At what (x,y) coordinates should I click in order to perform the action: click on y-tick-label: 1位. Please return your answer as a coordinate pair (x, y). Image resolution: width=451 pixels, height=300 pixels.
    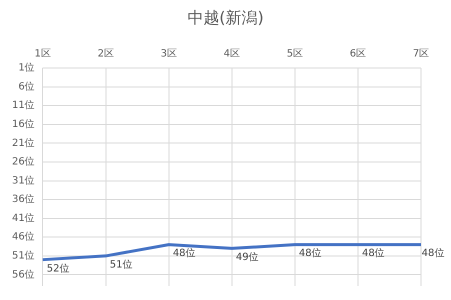
    Looking at the image, I should click on (26, 68).